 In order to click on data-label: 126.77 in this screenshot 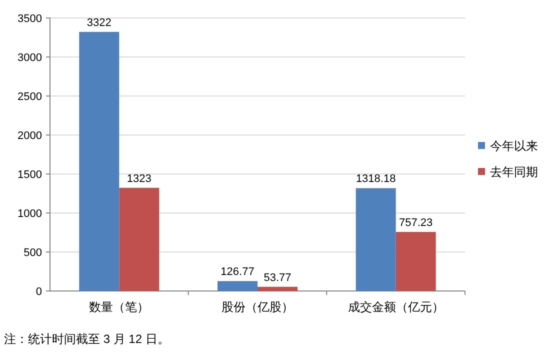, I will do `click(237, 272)`.